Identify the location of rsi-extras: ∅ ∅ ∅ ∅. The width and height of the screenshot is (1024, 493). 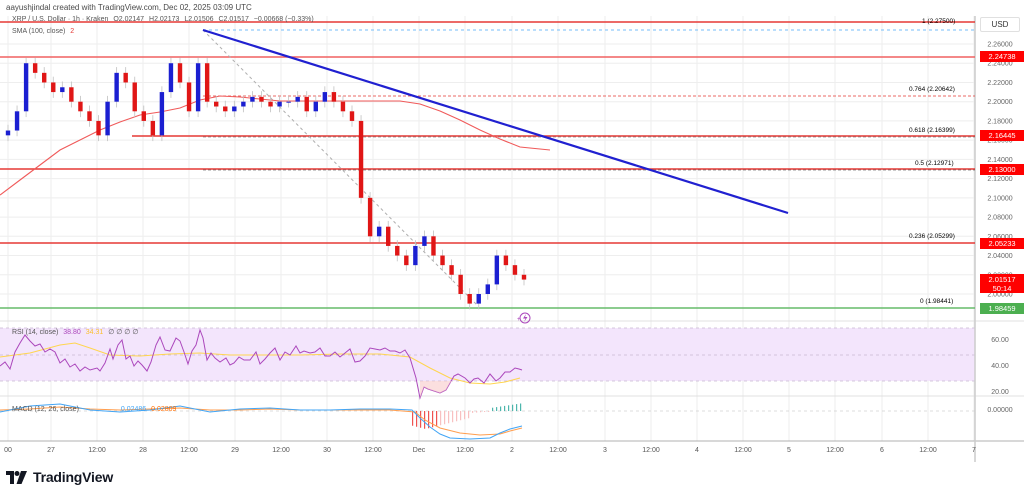
(123, 332).